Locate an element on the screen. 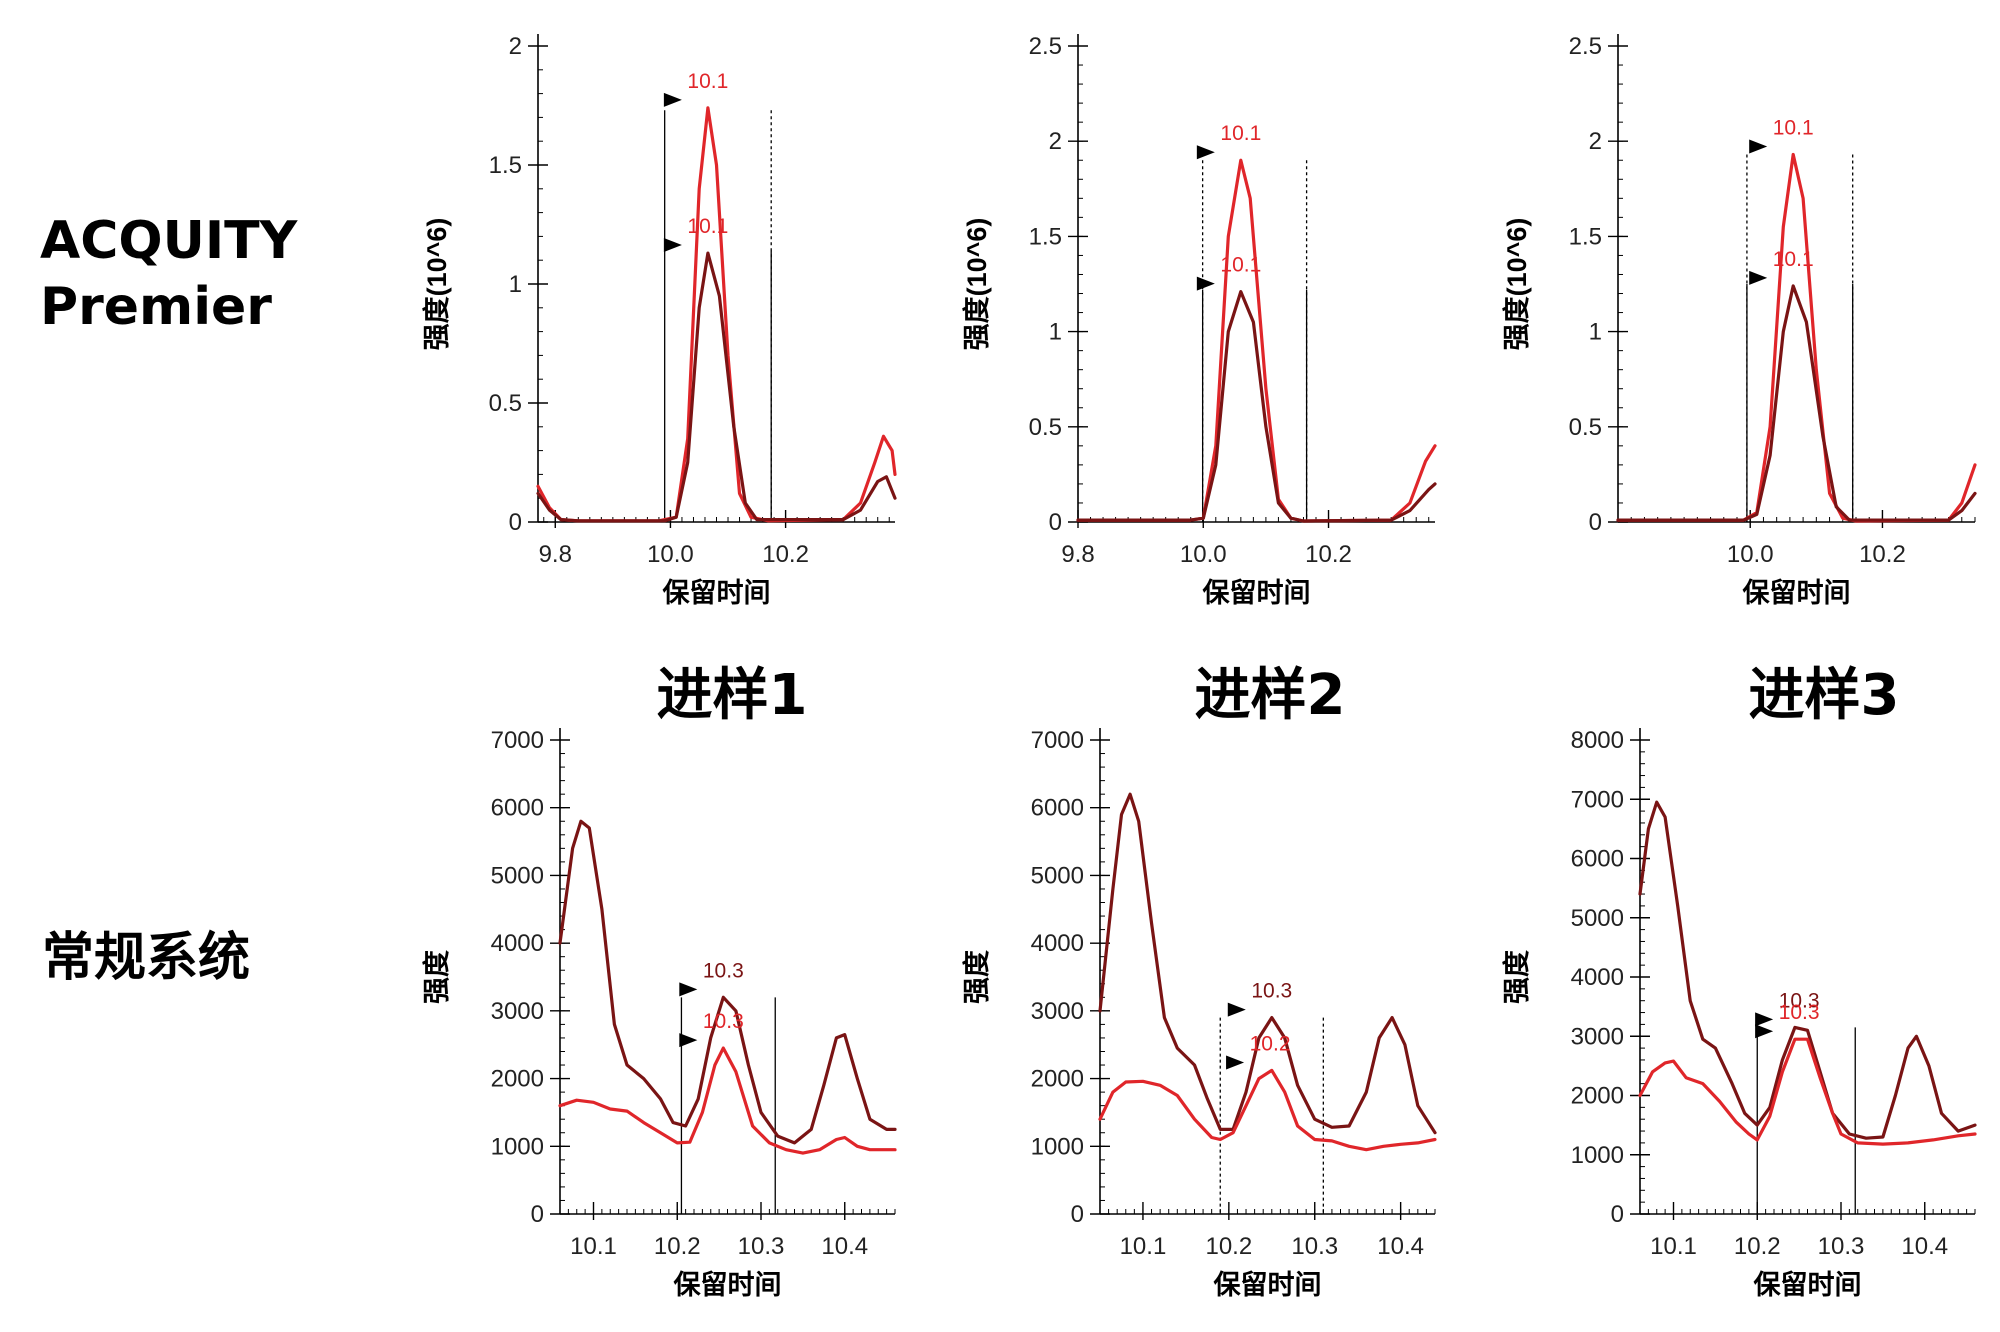  row-label-conventional: 常规系统 is located at coordinates (146, 958).